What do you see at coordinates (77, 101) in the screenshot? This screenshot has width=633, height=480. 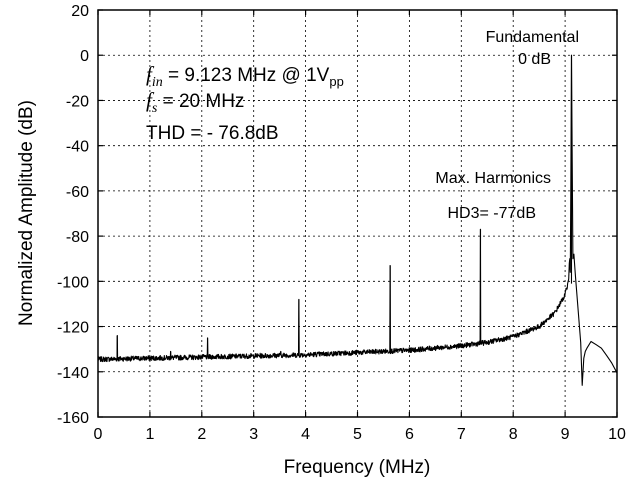 I see `y-tick-label: -20` at bounding box center [77, 101].